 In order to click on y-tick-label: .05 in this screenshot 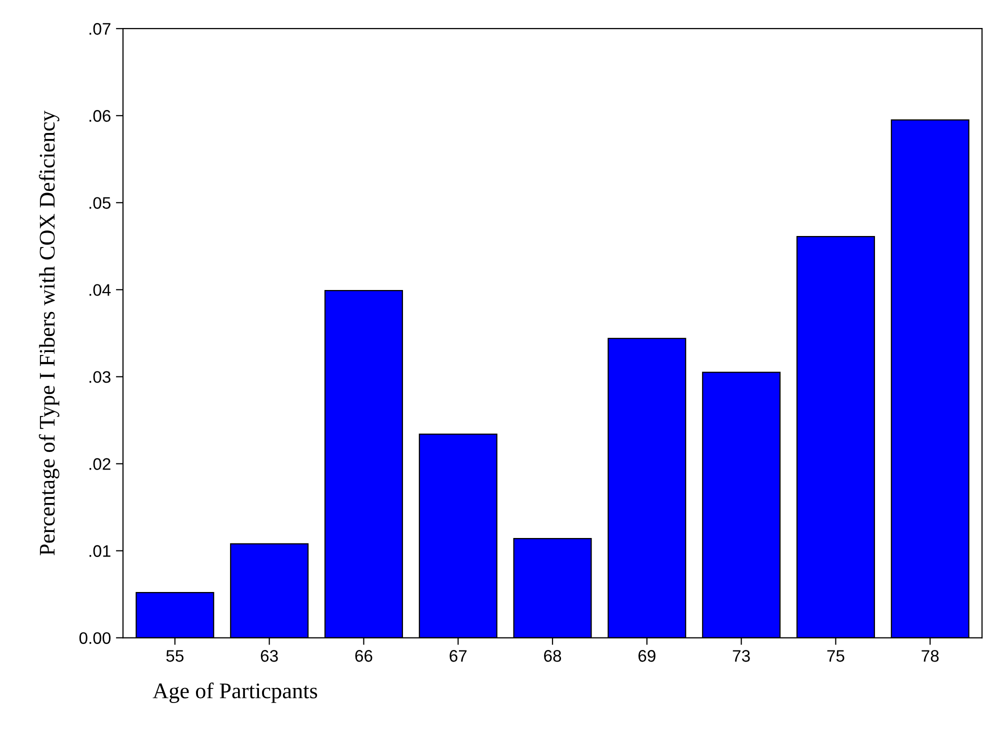, I will do `click(100, 203)`.